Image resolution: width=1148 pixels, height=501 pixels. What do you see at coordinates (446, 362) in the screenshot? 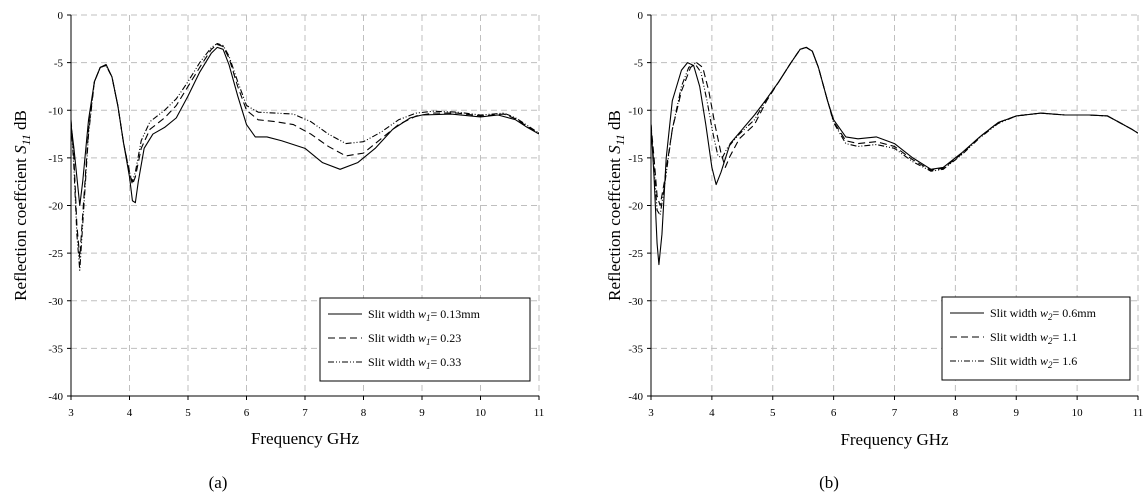
I see `legend-entry-value: = 0.33` at bounding box center [446, 362].